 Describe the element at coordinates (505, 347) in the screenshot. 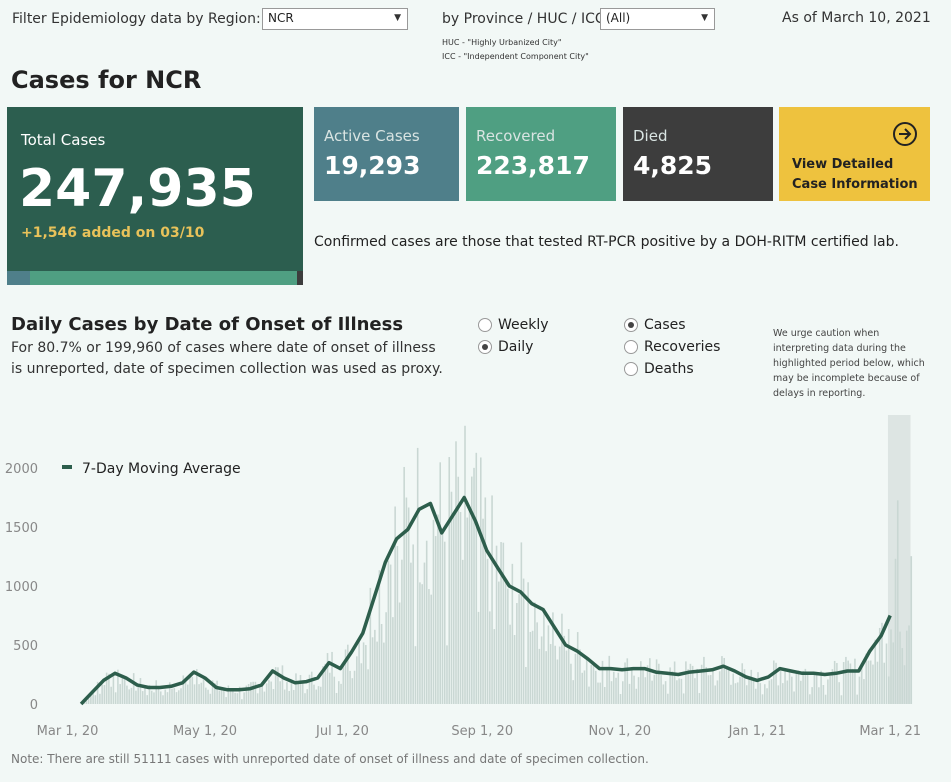

I see `period-option-daily: Daily` at that location.